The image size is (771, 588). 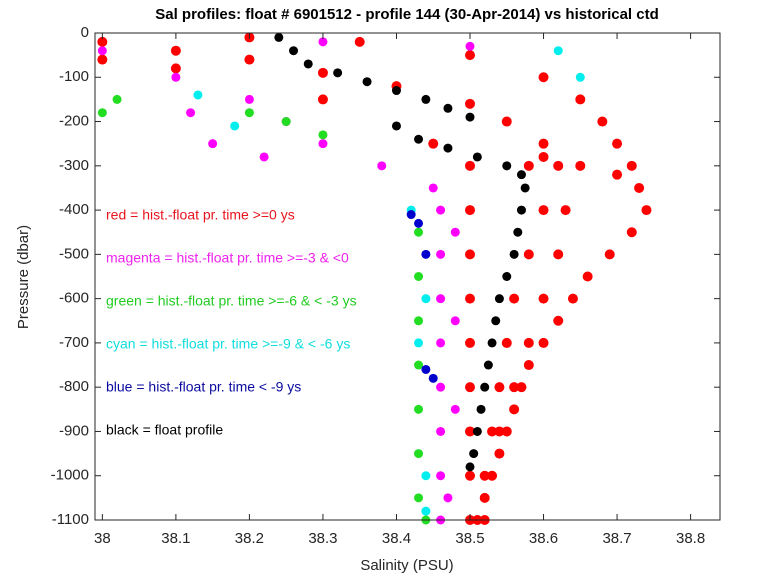 I want to click on x-tick-label: 38.1, so click(x=175, y=538).